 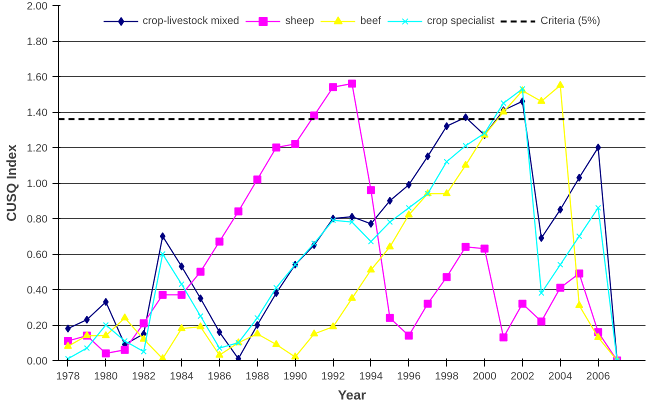 I want to click on x-tick-label: 1994, so click(x=371, y=376).